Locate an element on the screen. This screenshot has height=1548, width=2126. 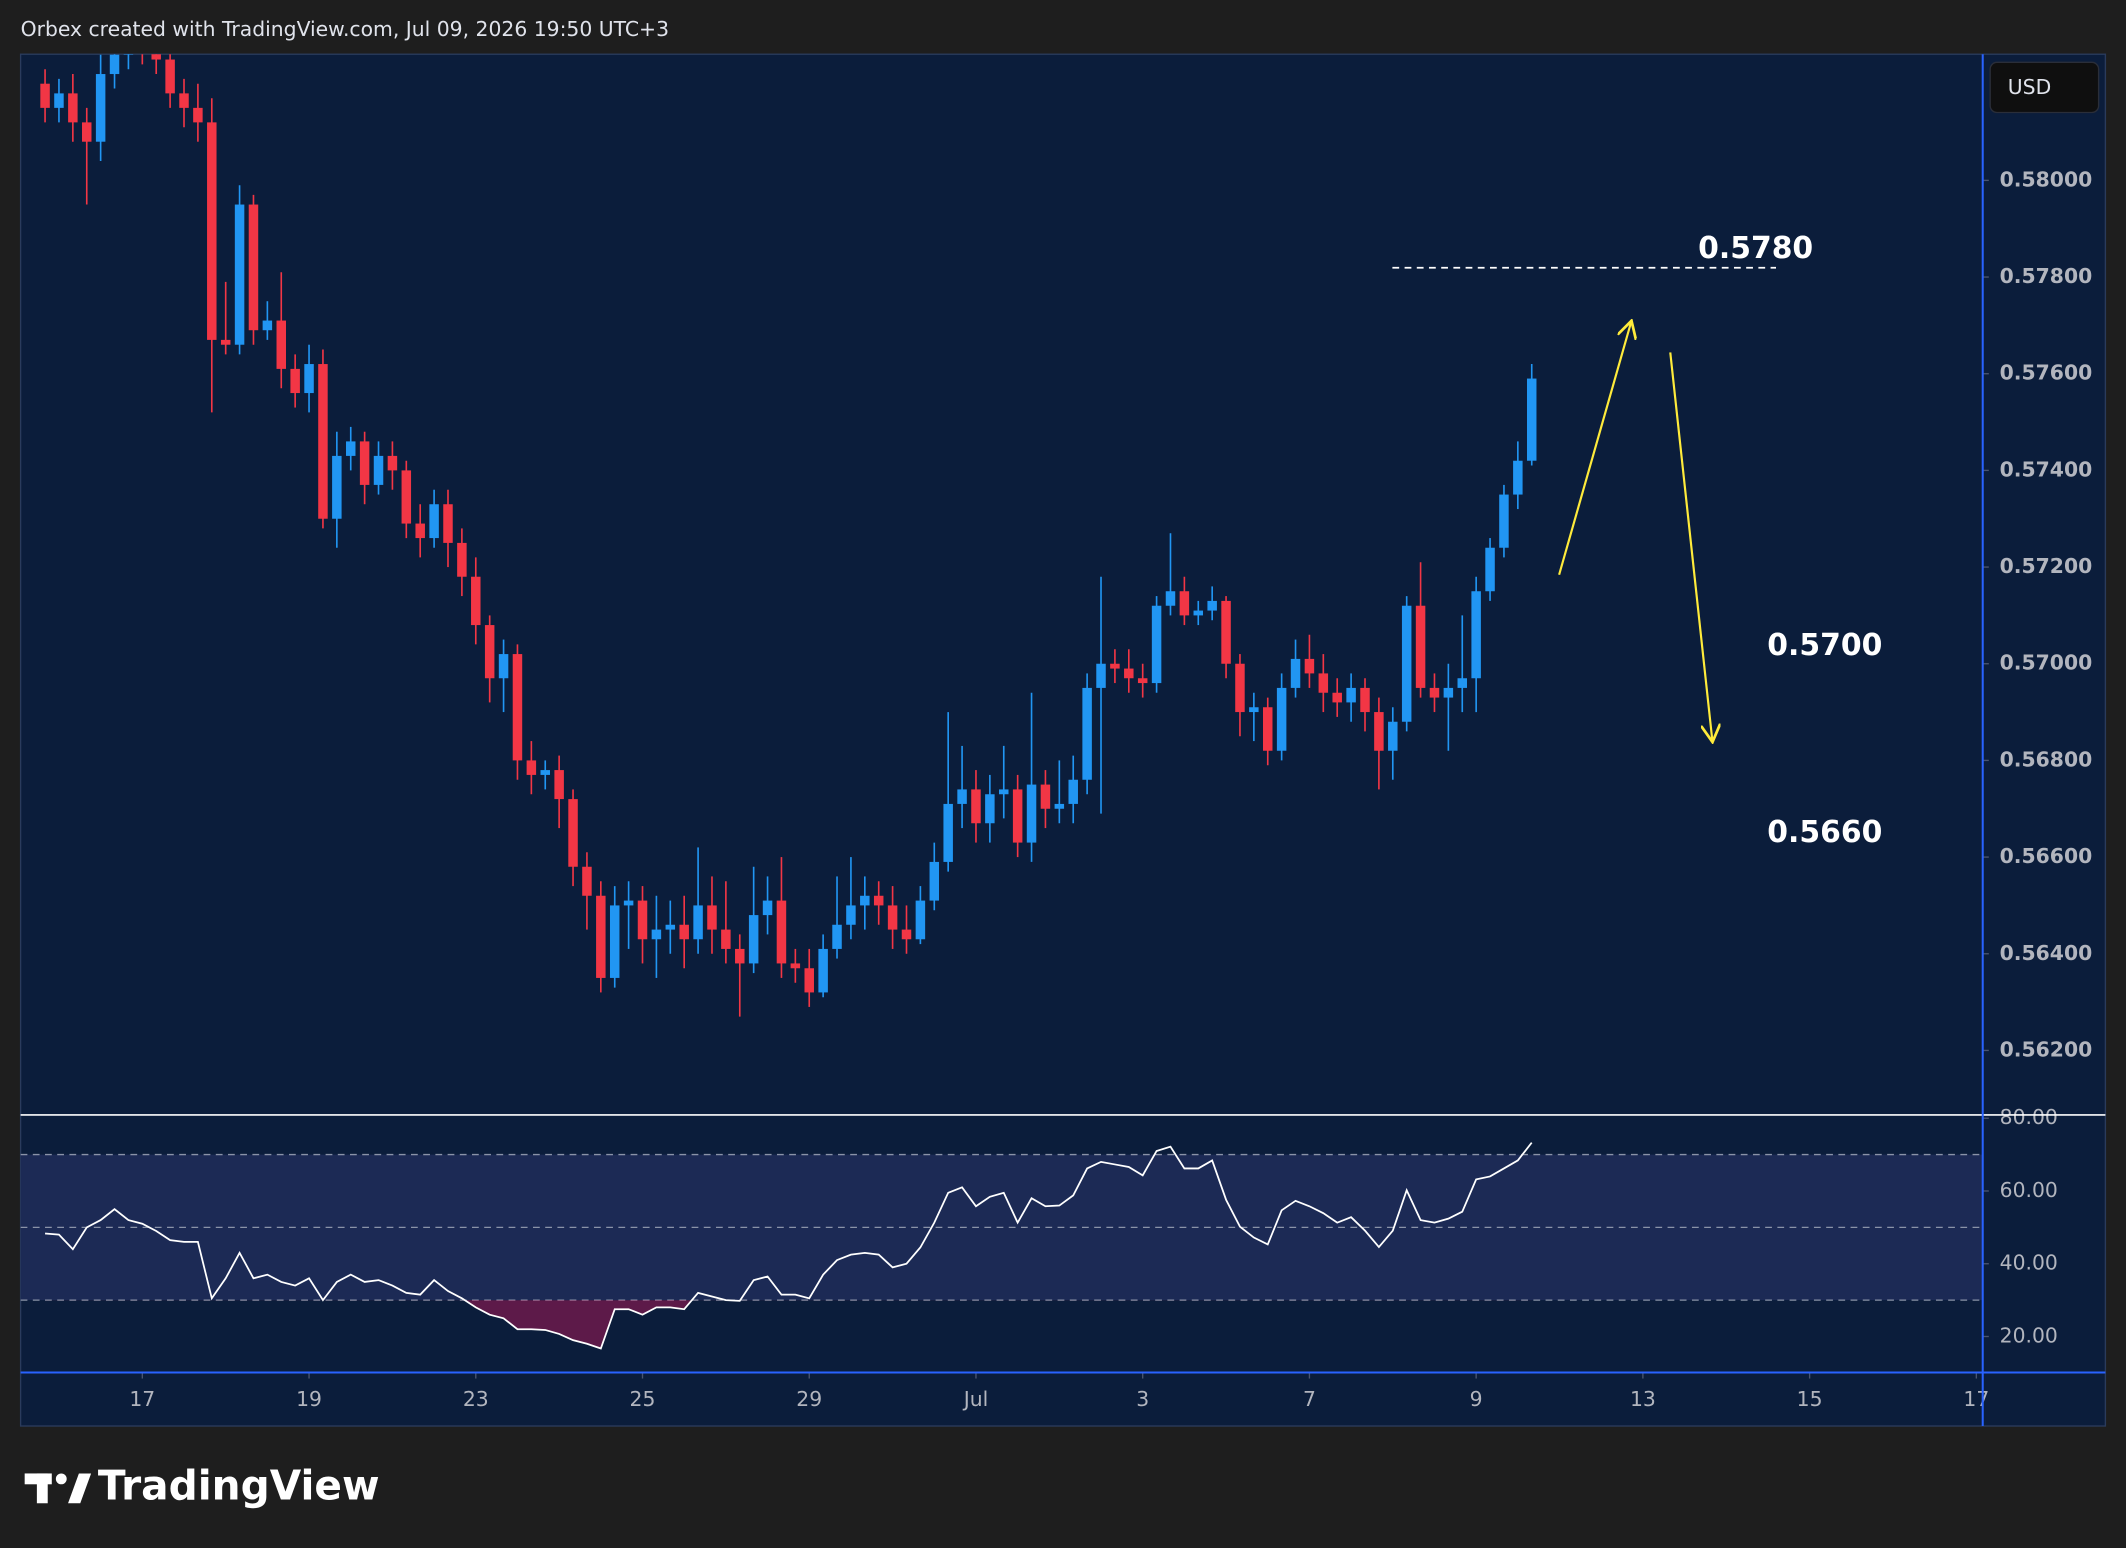
y-tick-label: 0.57000 is located at coordinates (2046, 663).